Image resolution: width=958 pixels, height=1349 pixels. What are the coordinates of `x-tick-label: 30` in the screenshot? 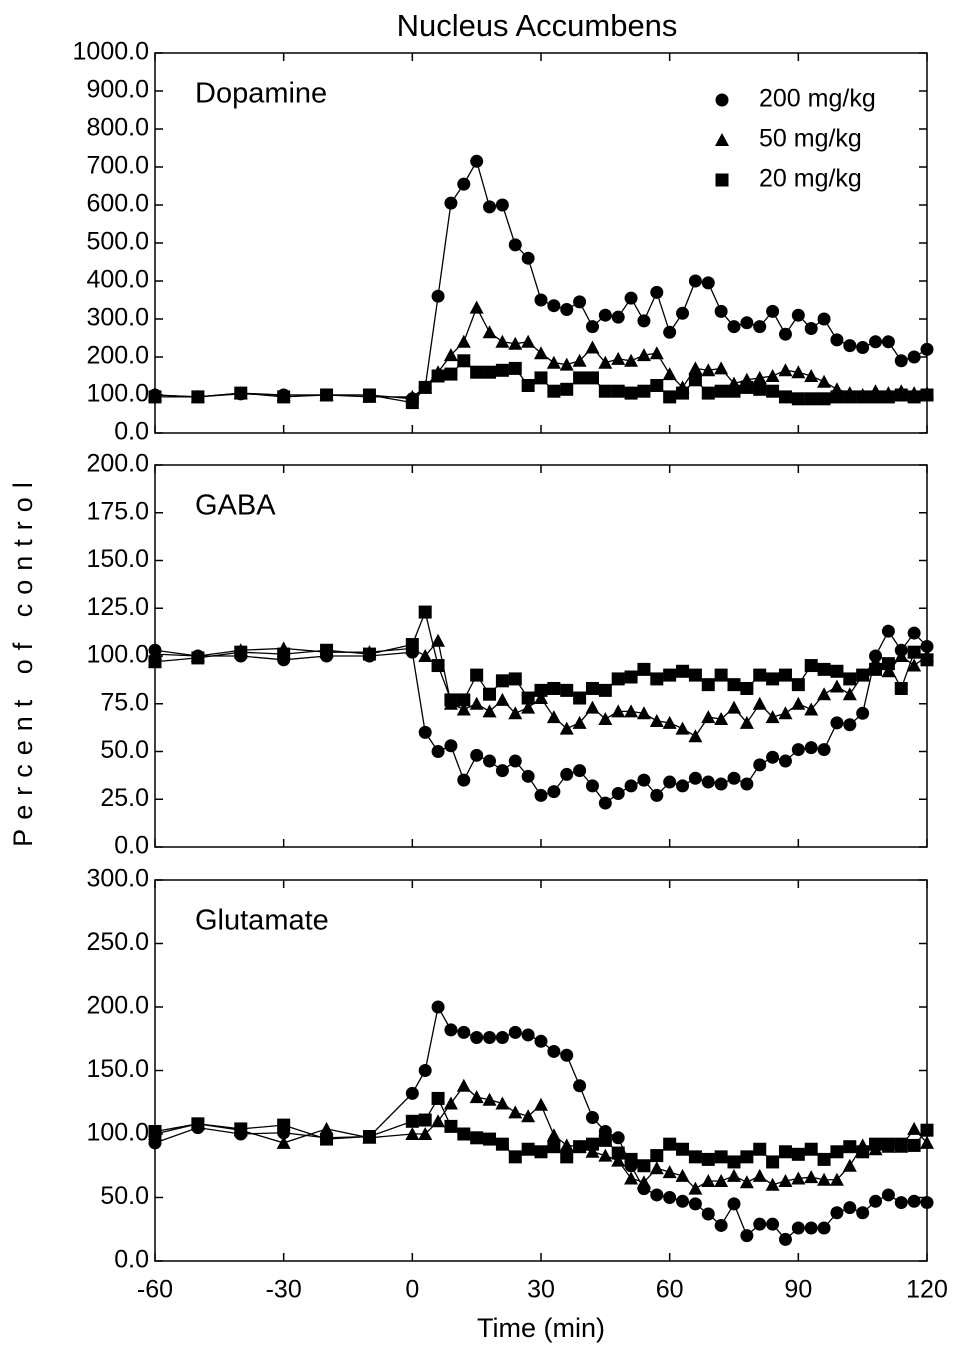 It's located at (541, 1290).